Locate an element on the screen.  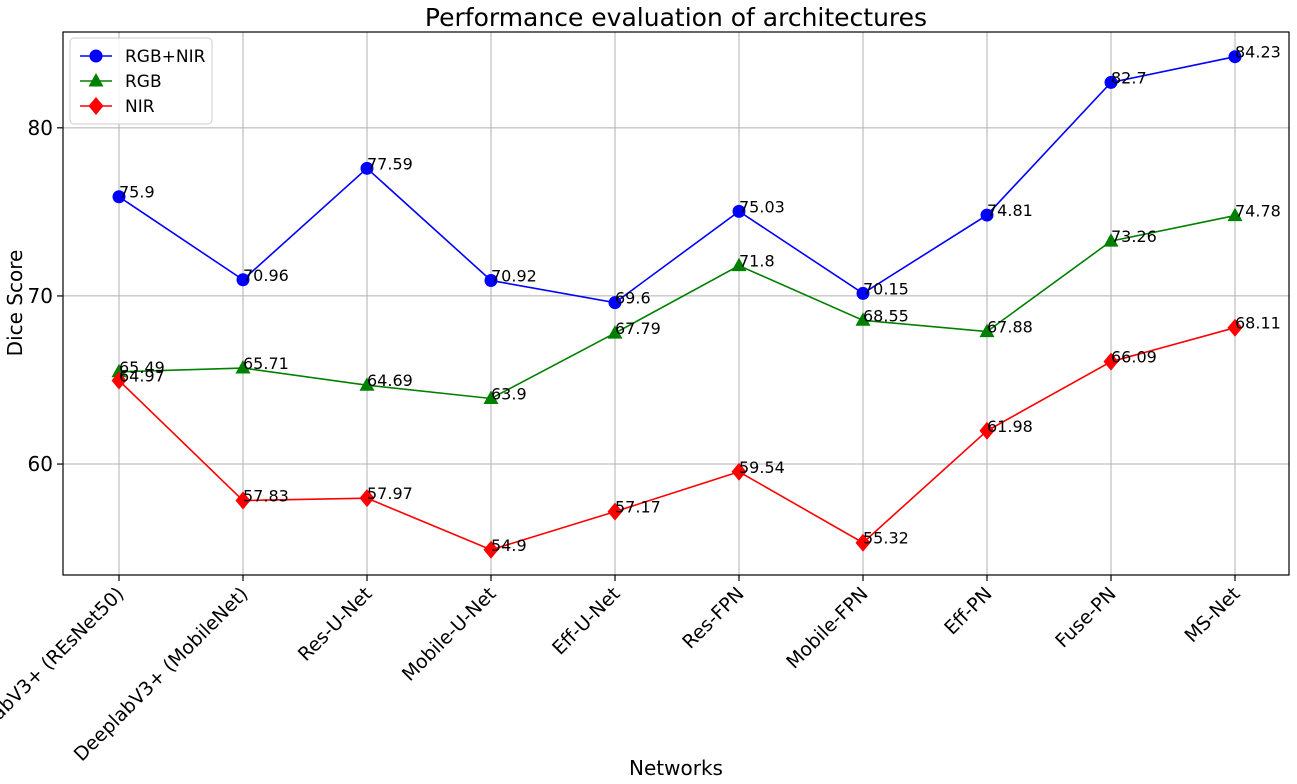
data-label: 65.71 is located at coordinates (266, 363).